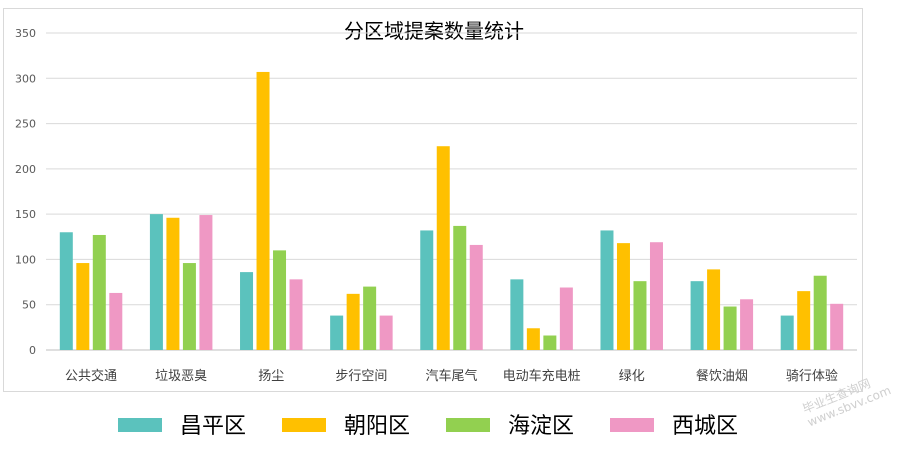 Image resolution: width=899 pixels, height=449 pixels. Describe the element at coordinates (247, 311) in the screenshot. I see `bar-昌平区-扬尘` at that location.